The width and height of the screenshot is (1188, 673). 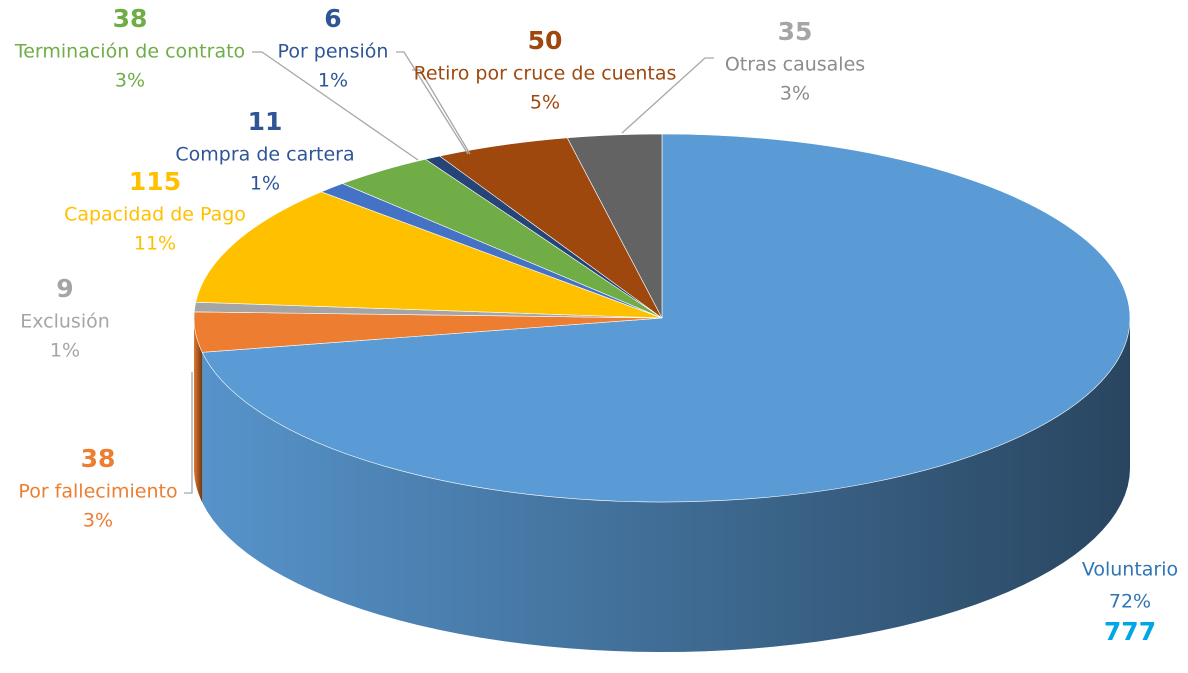 What do you see at coordinates (155, 181) in the screenshot?
I see `value-label: 115` at bounding box center [155, 181].